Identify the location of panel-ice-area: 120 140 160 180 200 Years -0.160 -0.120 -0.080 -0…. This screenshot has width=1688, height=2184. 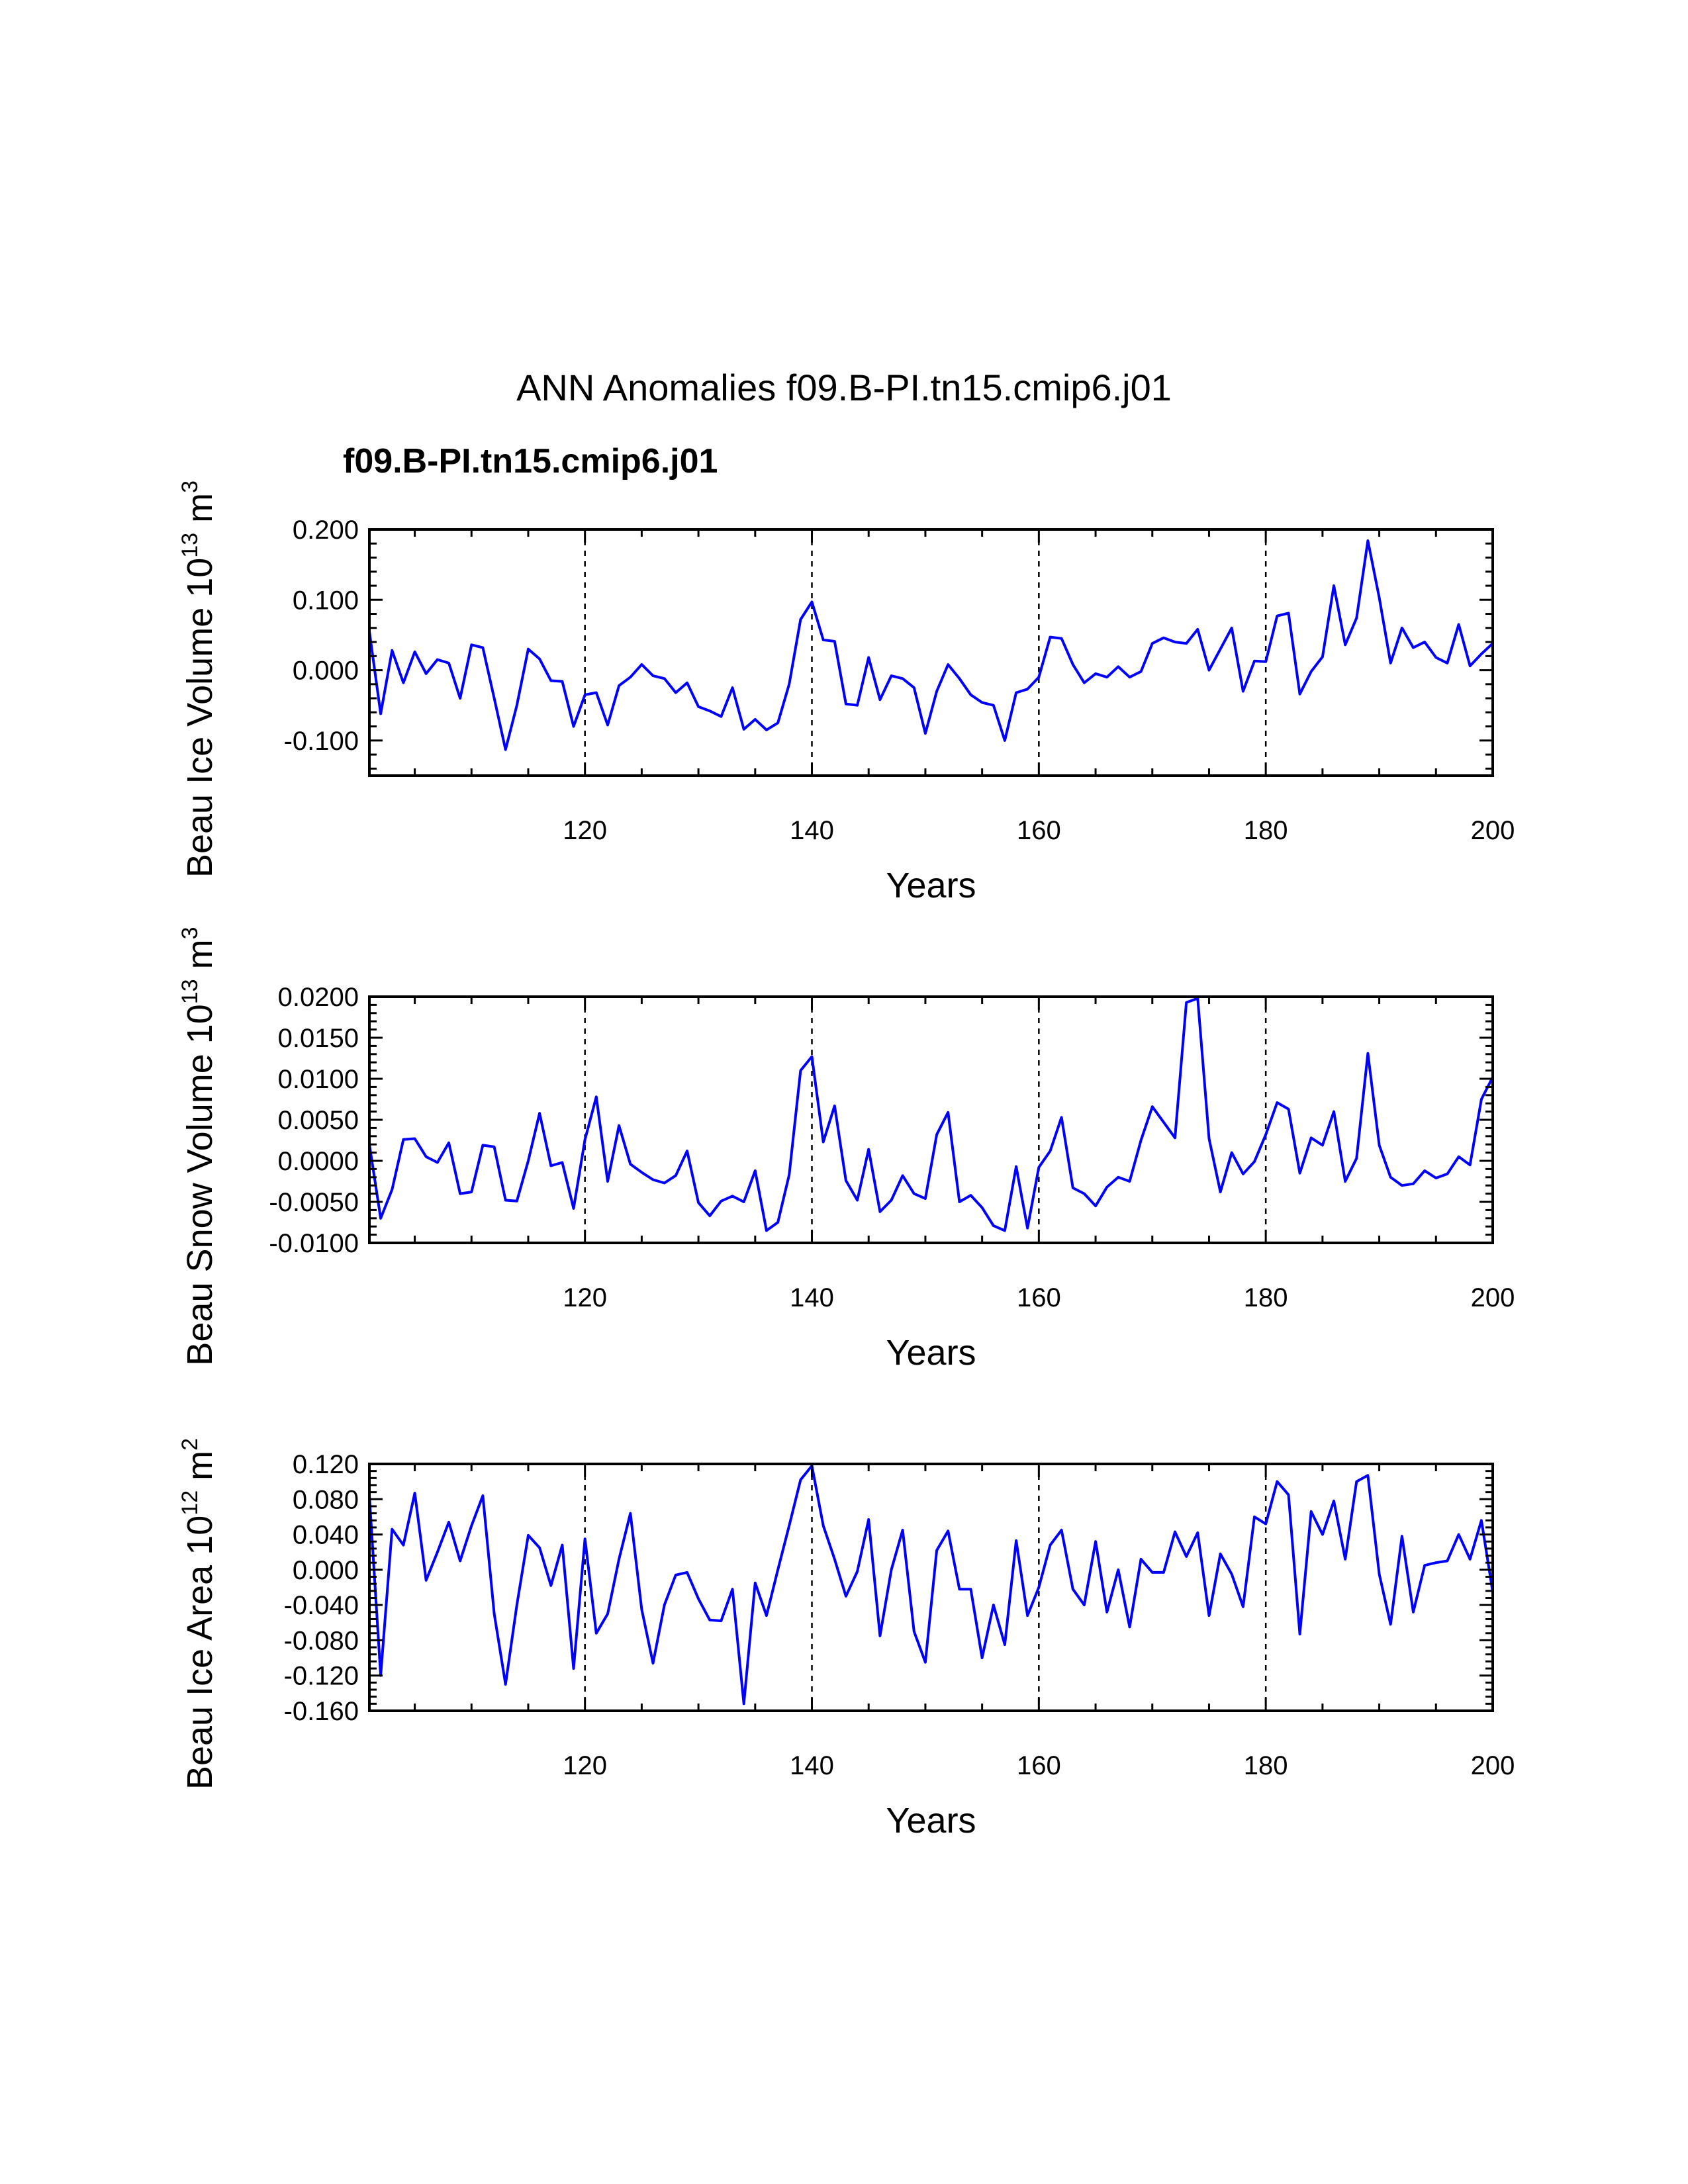
(846, 1639).